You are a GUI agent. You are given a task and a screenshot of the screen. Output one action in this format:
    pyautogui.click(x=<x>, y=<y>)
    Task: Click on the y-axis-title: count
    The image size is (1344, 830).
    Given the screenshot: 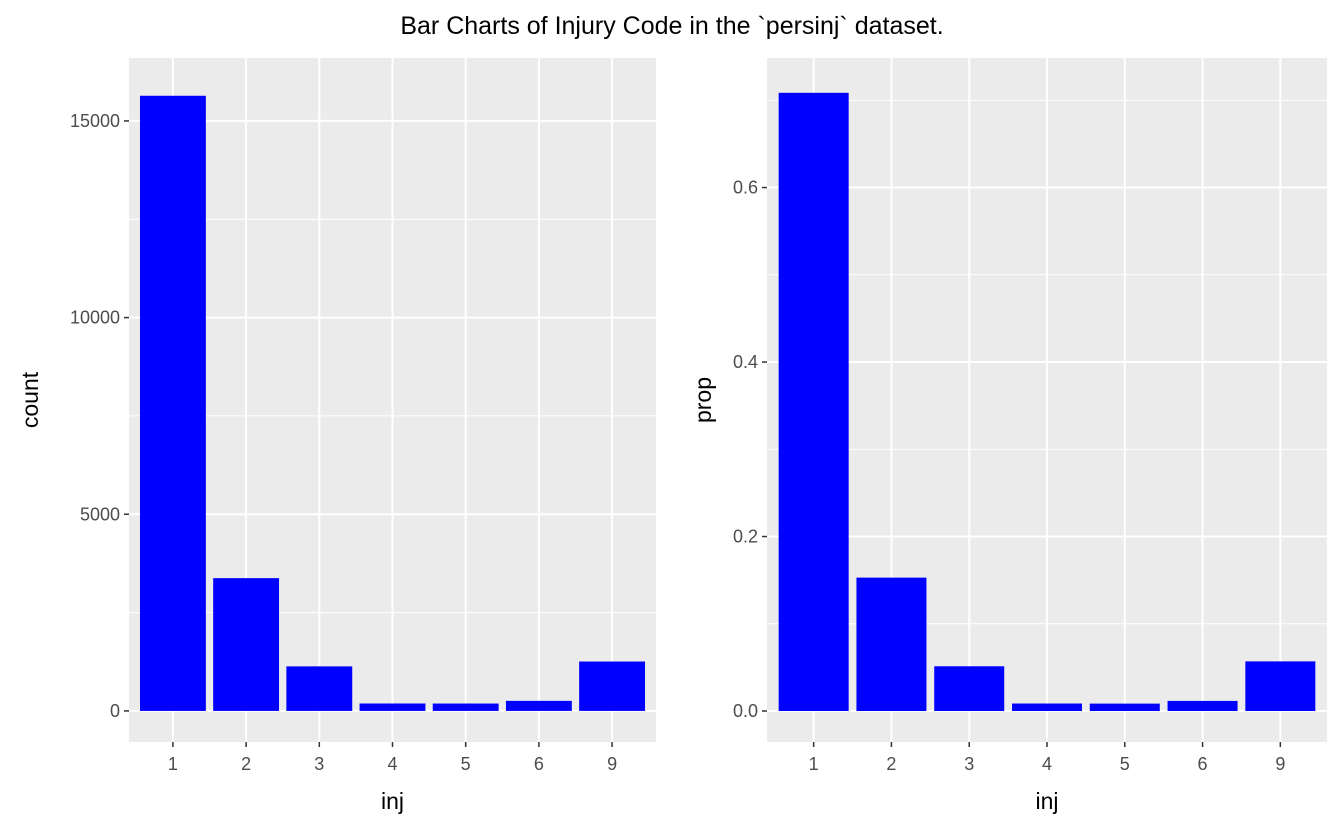 What is the action you would take?
    pyautogui.click(x=30, y=399)
    